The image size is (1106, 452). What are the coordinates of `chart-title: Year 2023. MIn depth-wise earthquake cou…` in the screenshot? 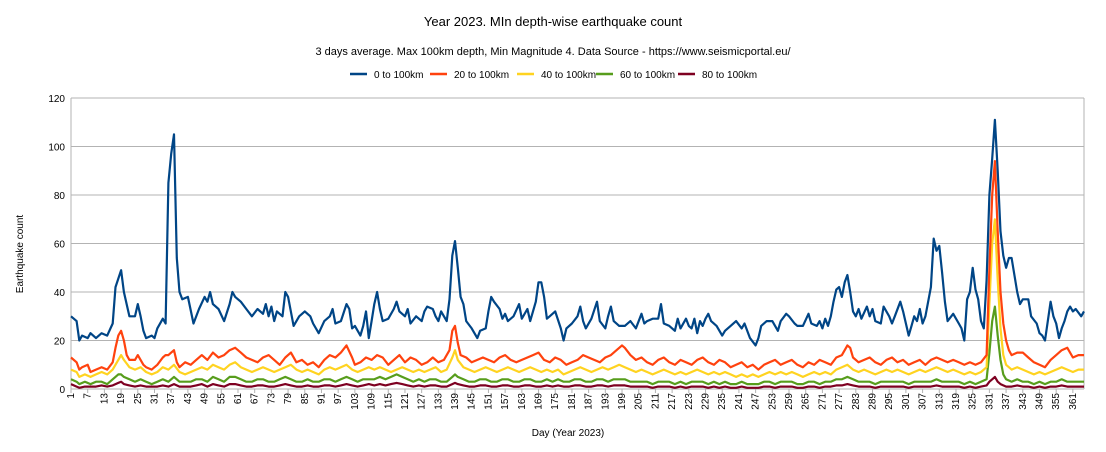 It's located at (553, 21).